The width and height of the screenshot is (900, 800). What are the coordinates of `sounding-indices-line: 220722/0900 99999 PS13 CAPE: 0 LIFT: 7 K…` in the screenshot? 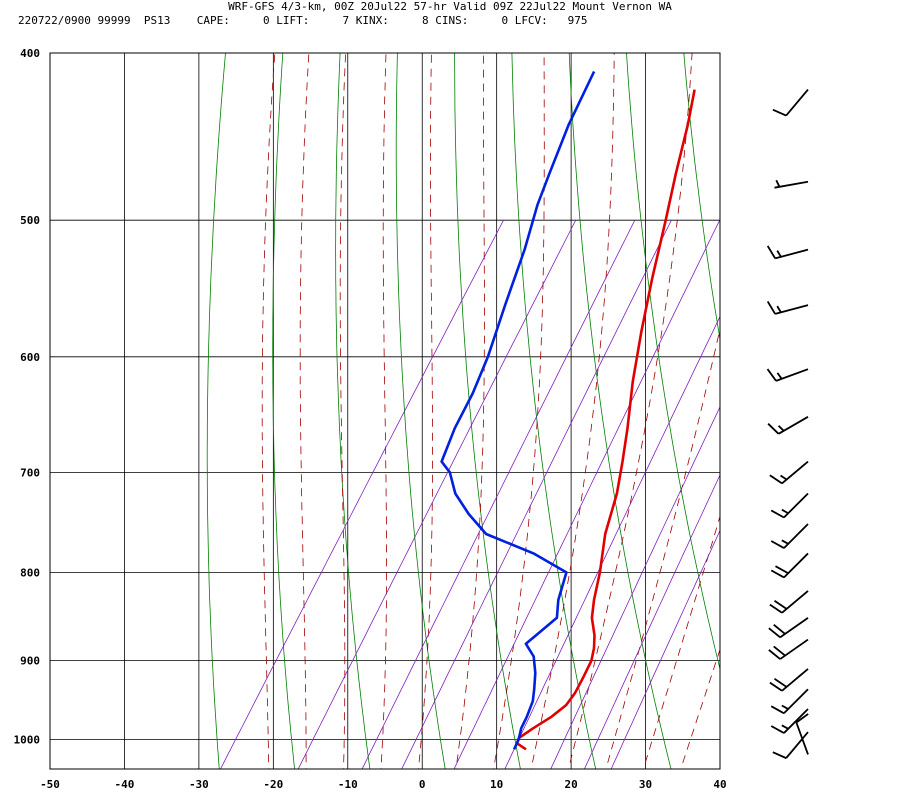 It's located at (303, 20).